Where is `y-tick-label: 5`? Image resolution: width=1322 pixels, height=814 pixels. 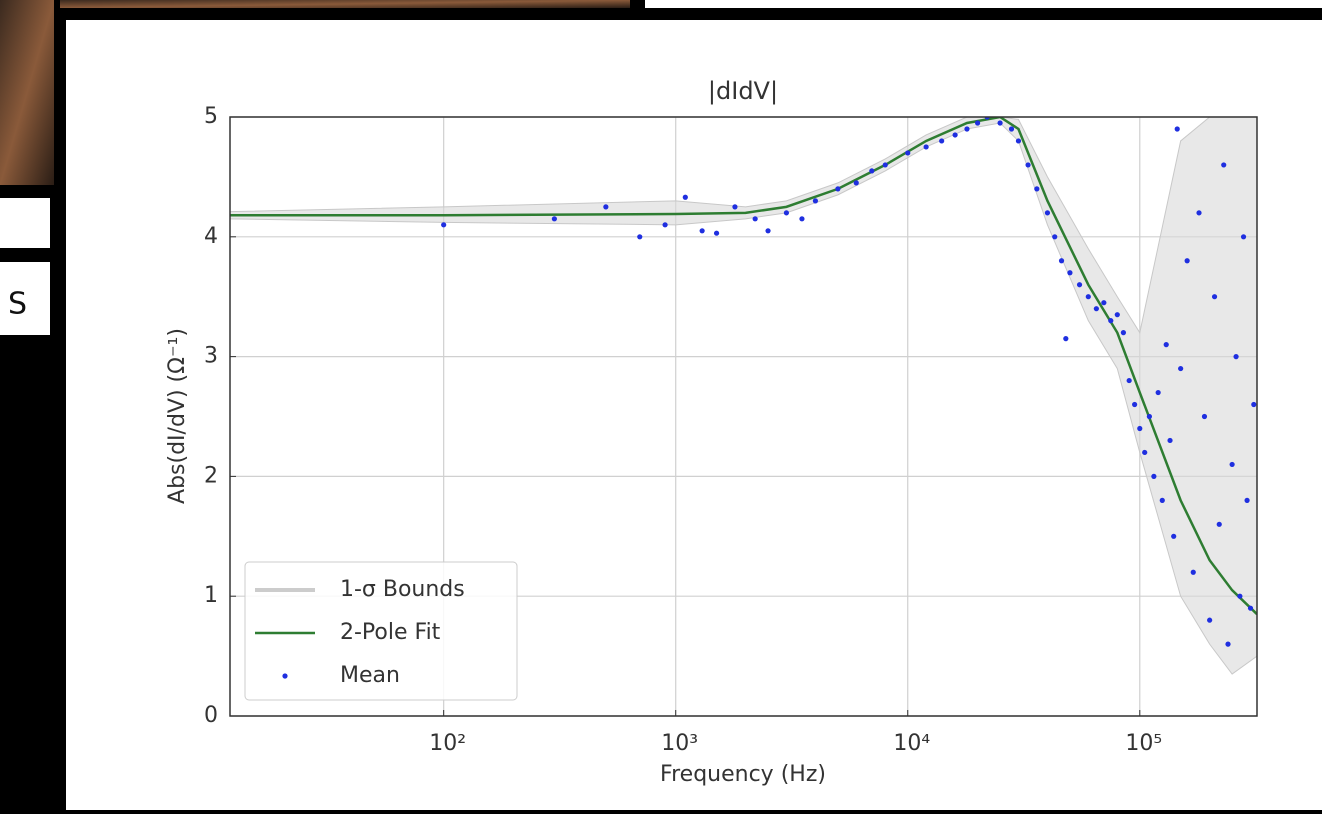 y-tick-label: 5 is located at coordinates (211, 116).